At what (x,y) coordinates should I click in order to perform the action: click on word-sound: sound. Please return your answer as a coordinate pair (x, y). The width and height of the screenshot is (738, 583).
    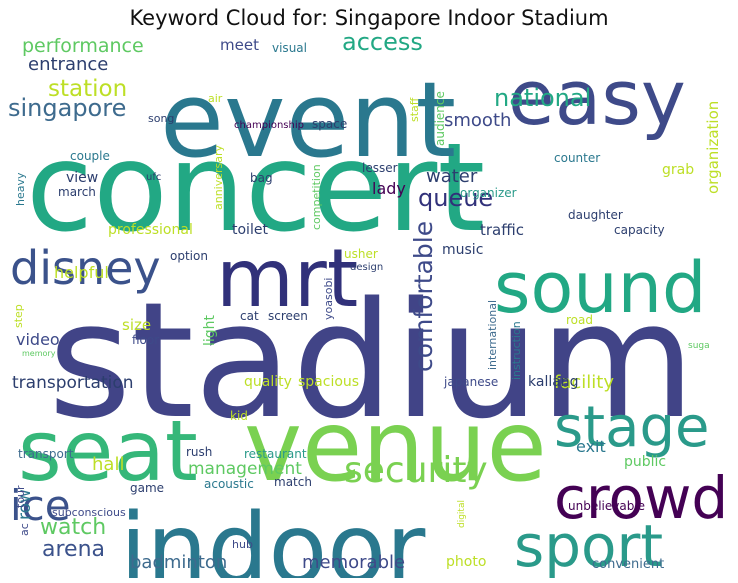
    Looking at the image, I should click on (600, 288).